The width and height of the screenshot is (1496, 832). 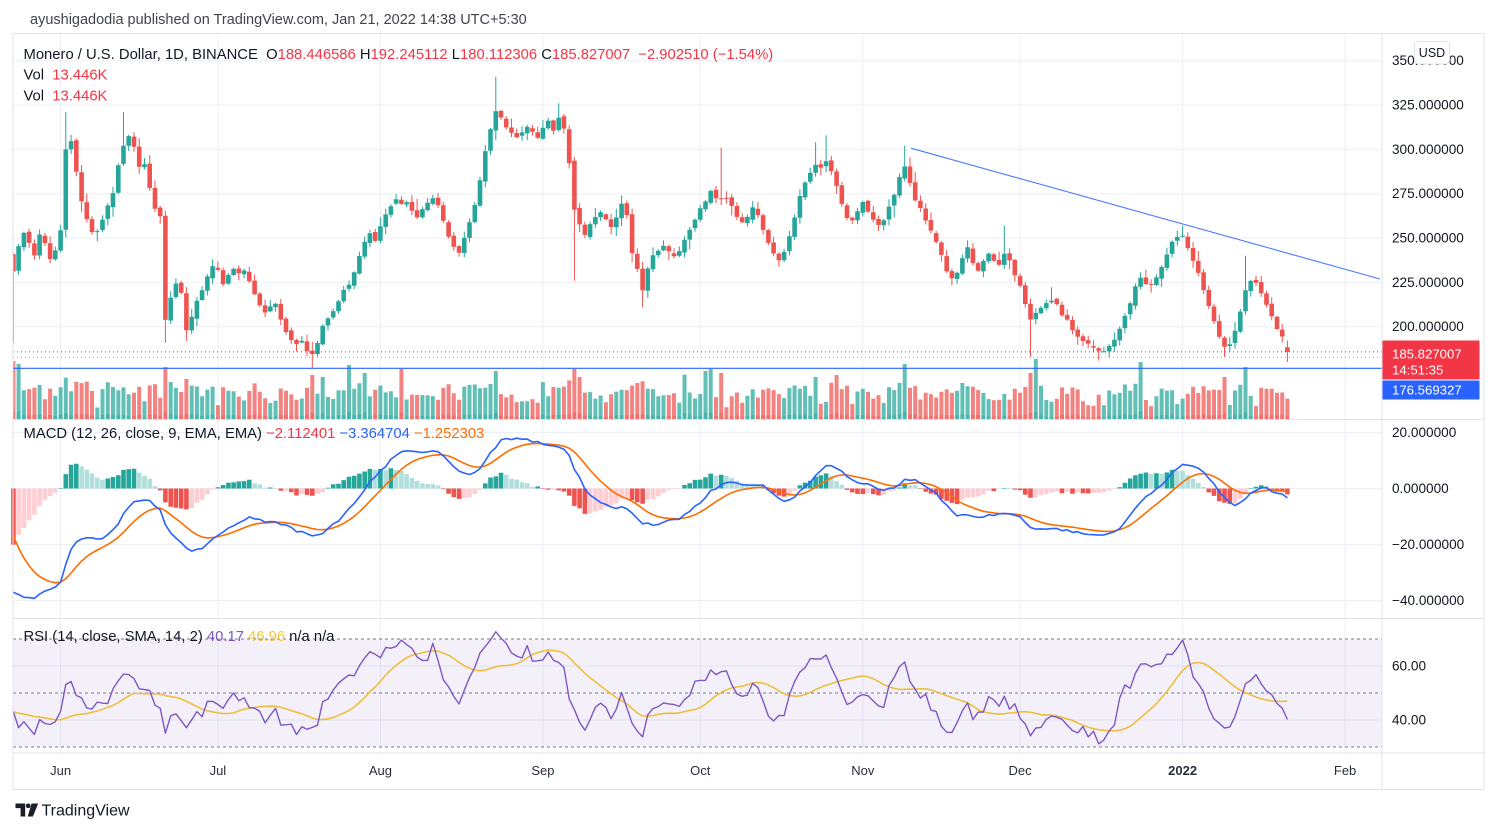 I want to click on svg-text: Sep, so click(x=542, y=770).